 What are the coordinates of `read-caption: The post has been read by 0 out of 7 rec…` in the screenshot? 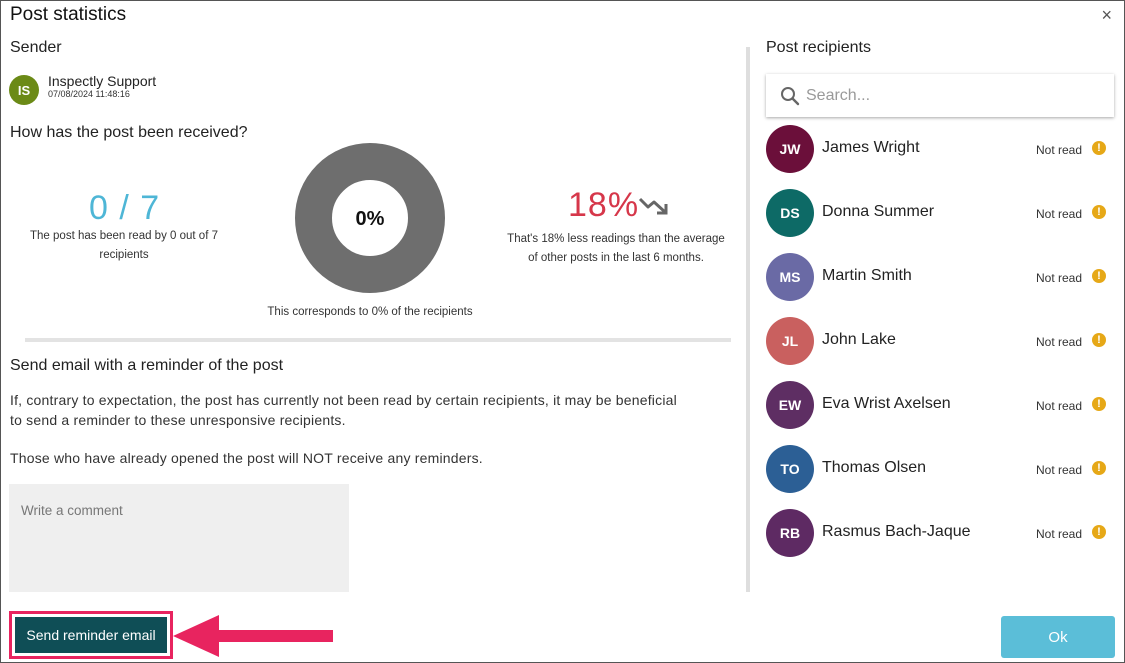 It's located at (124, 246).